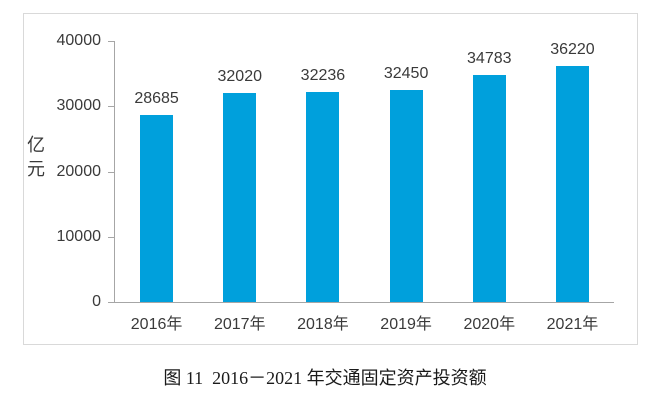 The width and height of the screenshot is (650, 401). What do you see at coordinates (36, 157) in the screenshot?
I see `y-axis-title: 亿元` at bounding box center [36, 157].